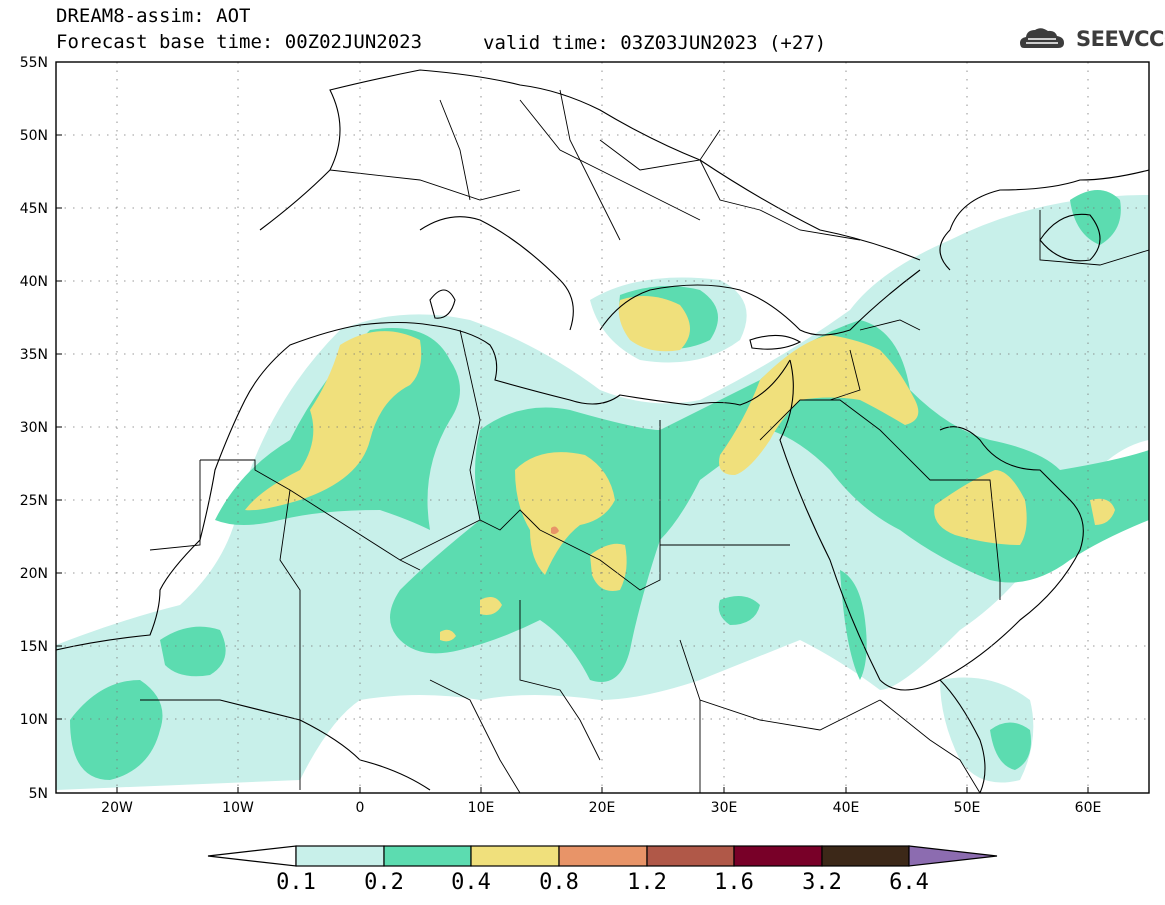 The width and height of the screenshot is (1165, 905). Describe the element at coordinates (34, 355) in the screenshot. I see `lat-label: 35N` at that location.